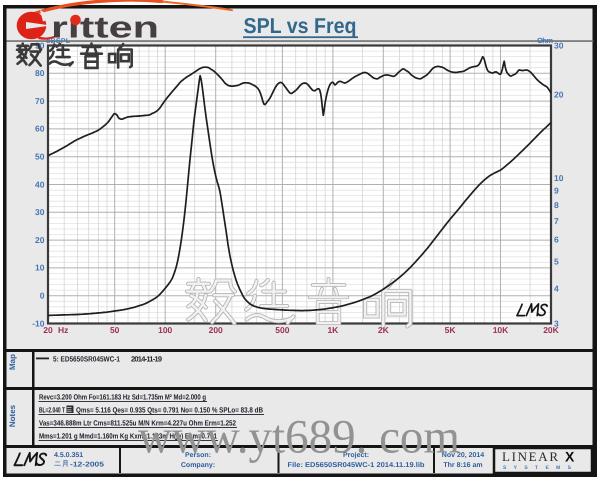  I want to click on svg-text: Map, so click(12, 362).